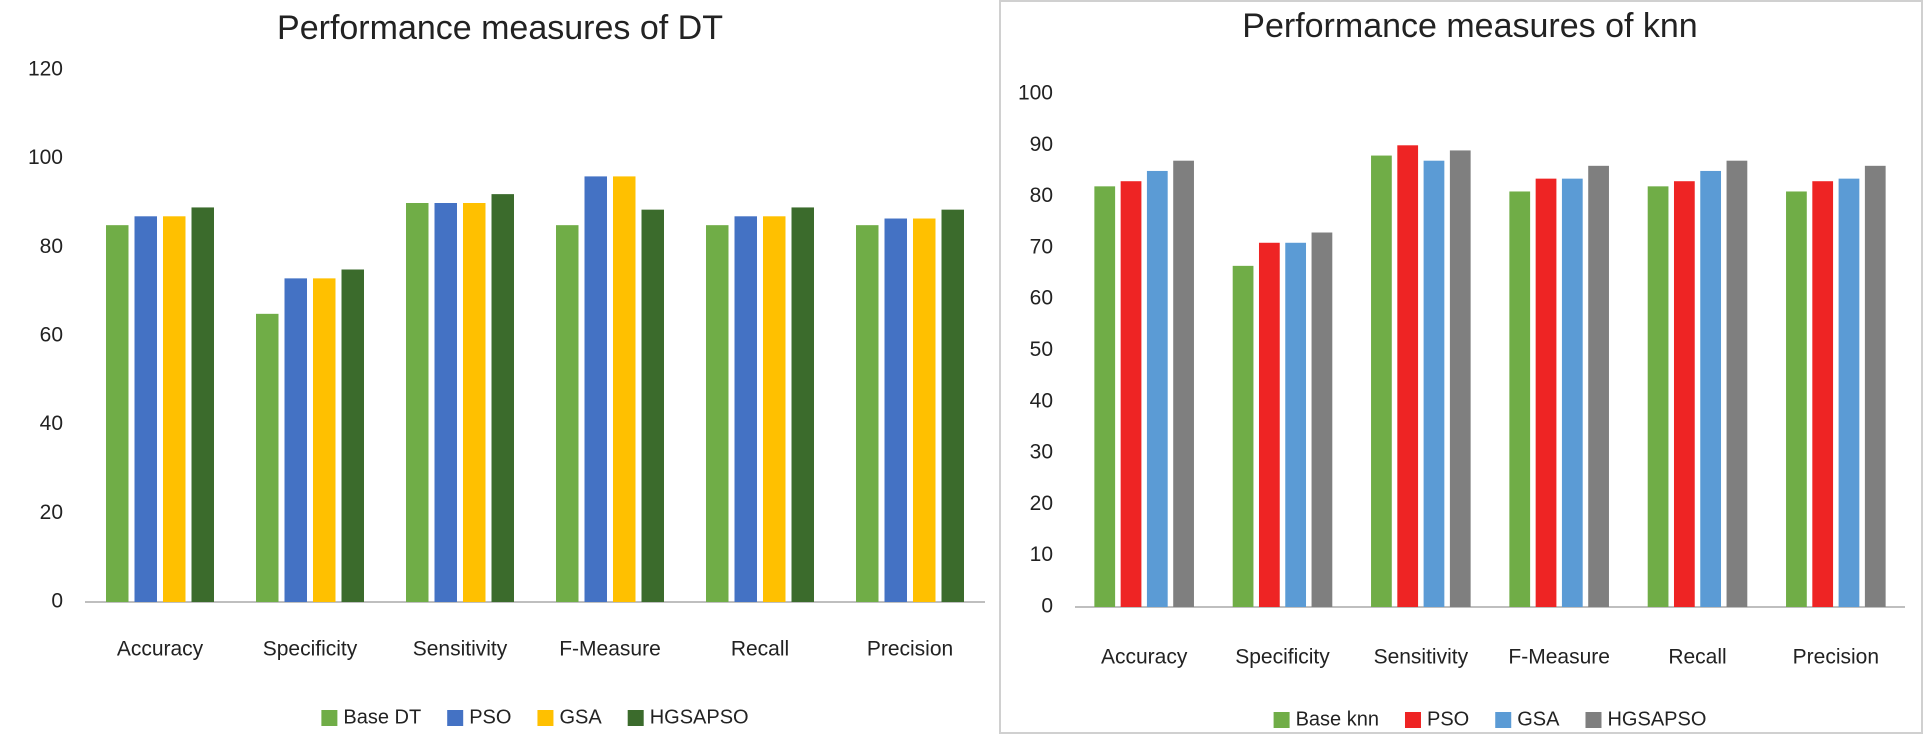  What do you see at coordinates (382, 717) in the screenshot?
I see `legend-label: Base DT` at bounding box center [382, 717].